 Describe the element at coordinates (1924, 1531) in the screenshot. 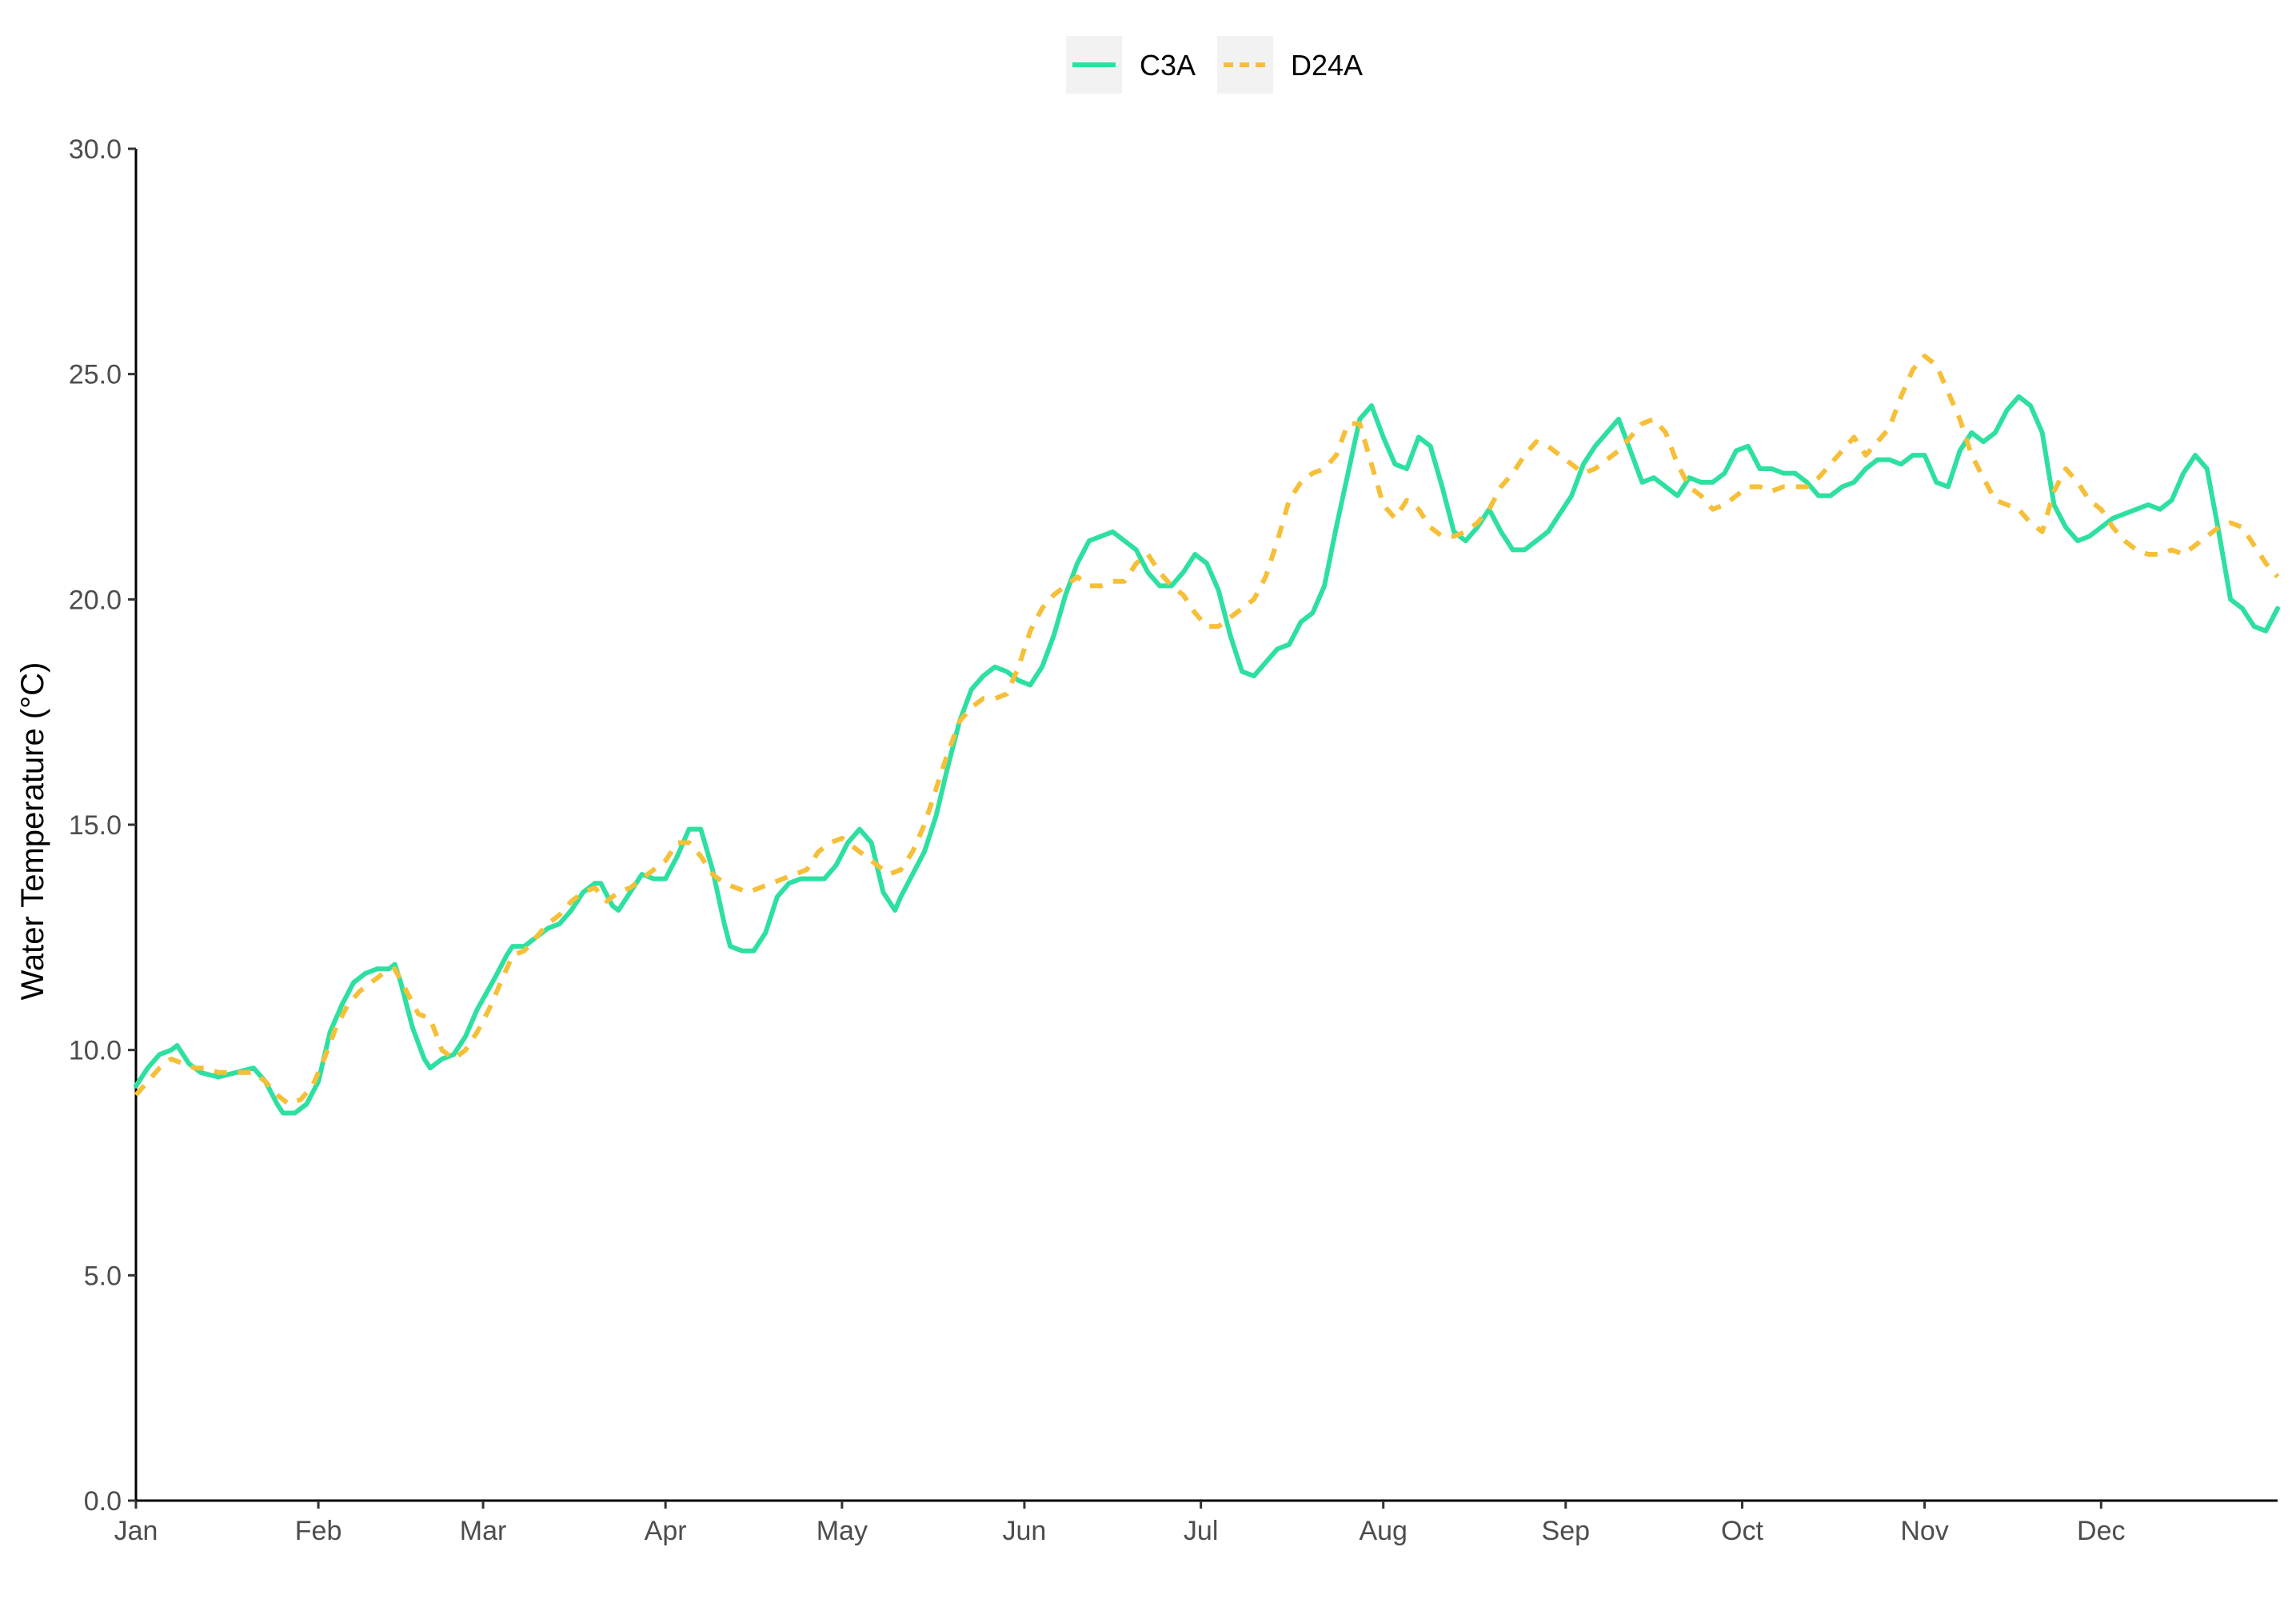

I see `x-tick-label: Nov` at that location.